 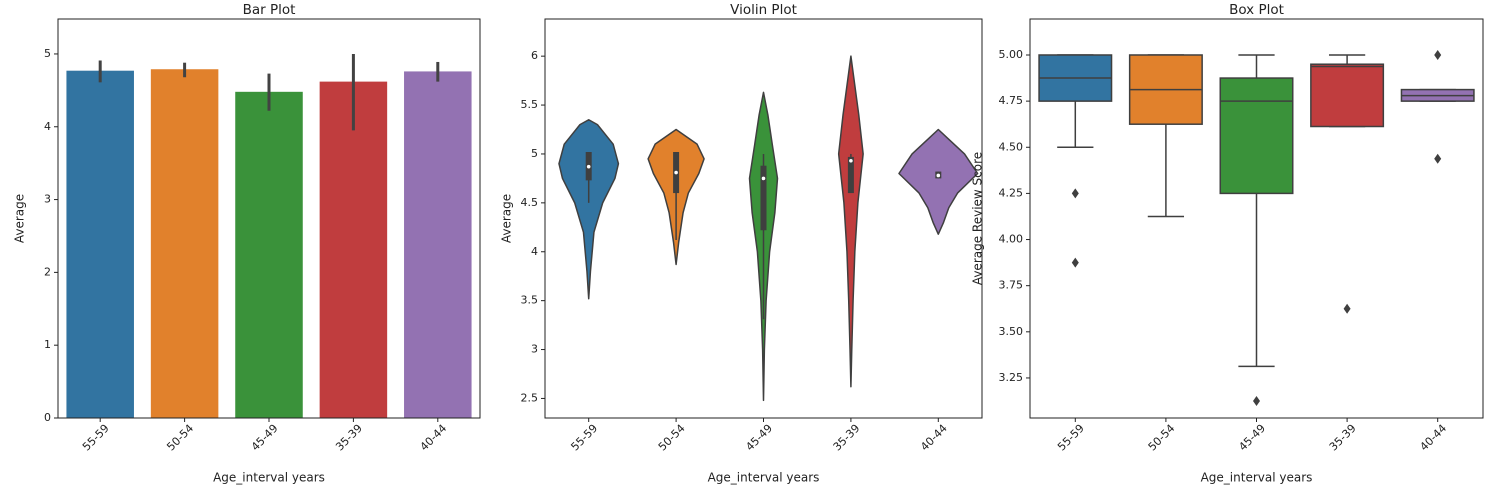 What do you see at coordinates (1011, 54) in the screenshot?
I see `y-tick-label: 5.00` at bounding box center [1011, 54].